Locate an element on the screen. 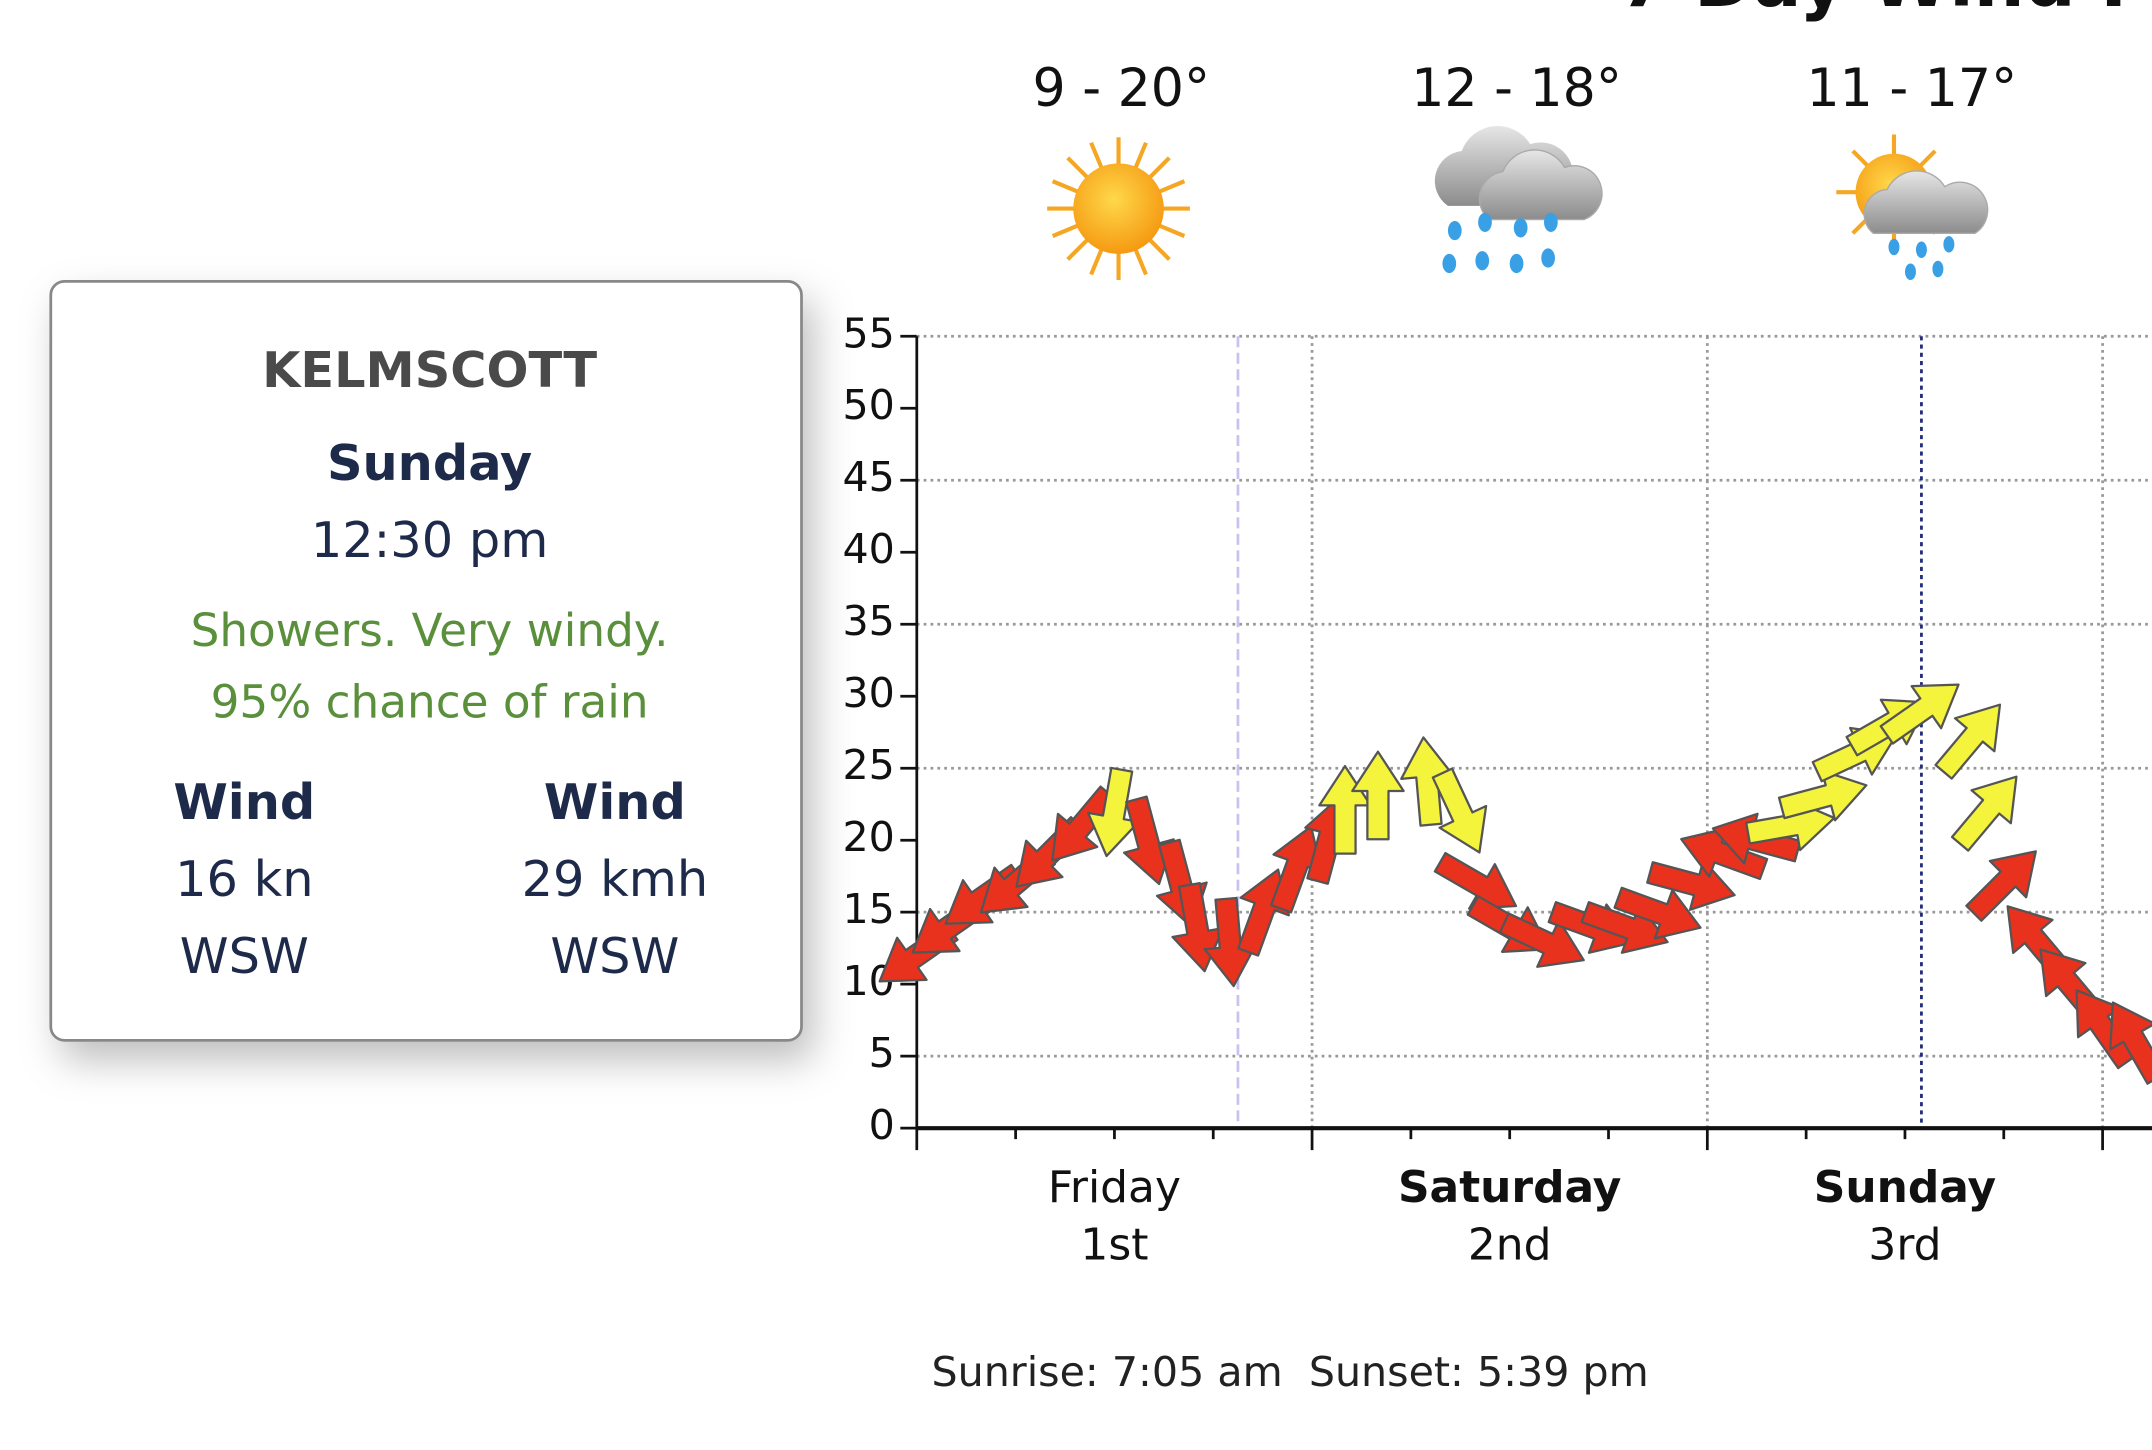 The height and width of the screenshot is (1450, 2152). chart-title: 7 Day Wind Forecast is located at coordinates (1885, 11).